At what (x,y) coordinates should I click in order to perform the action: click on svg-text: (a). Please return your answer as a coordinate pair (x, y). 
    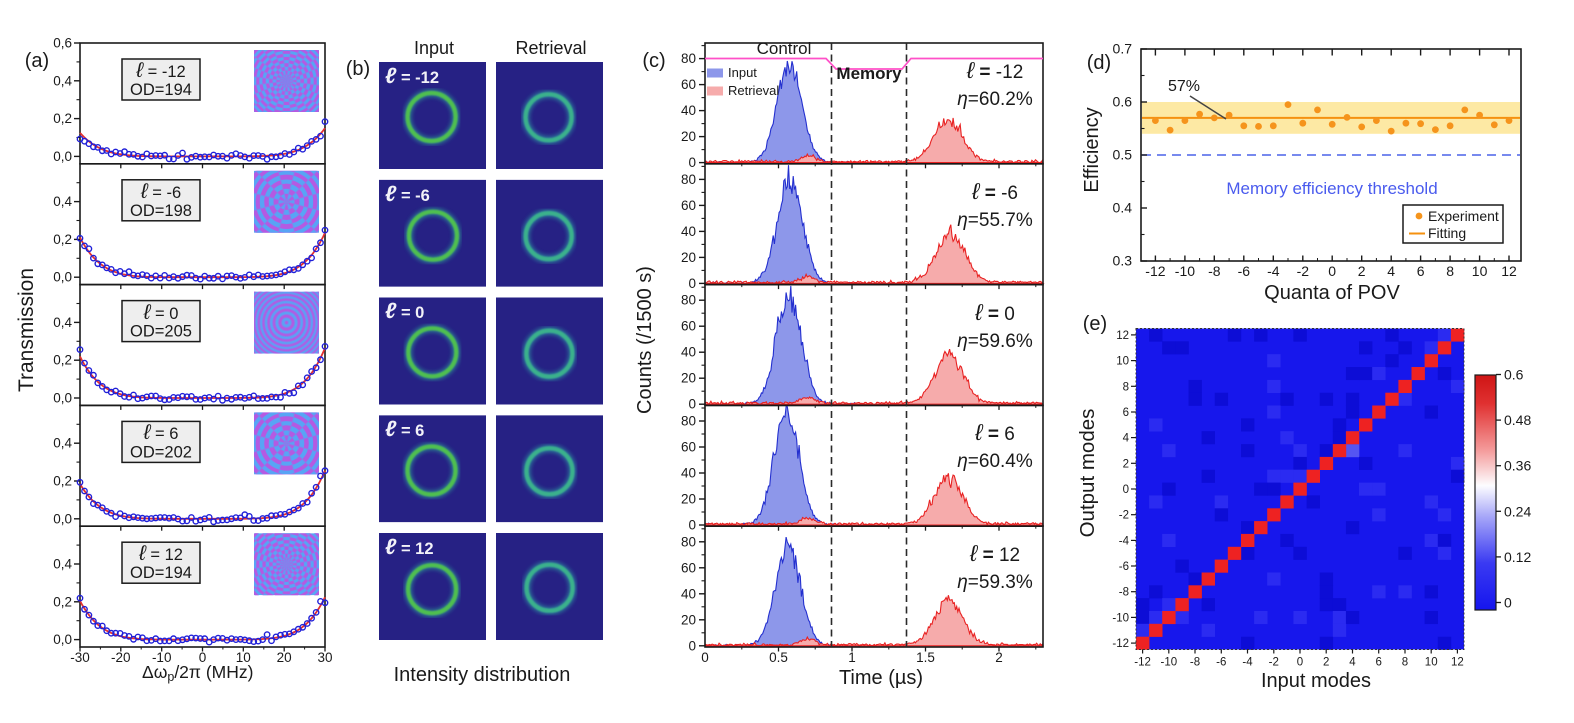
    Looking at the image, I should click on (37, 61).